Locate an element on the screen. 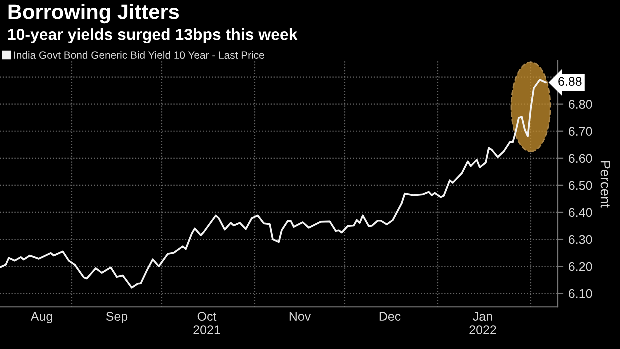 The height and width of the screenshot is (349, 620). x-tick-label: Oct 2021 is located at coordinates (207, 323).